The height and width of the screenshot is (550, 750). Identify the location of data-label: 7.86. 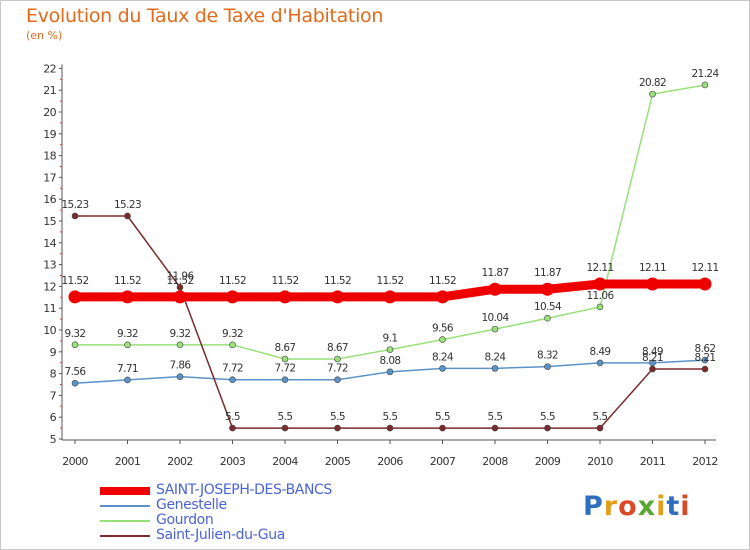
(181, 366).